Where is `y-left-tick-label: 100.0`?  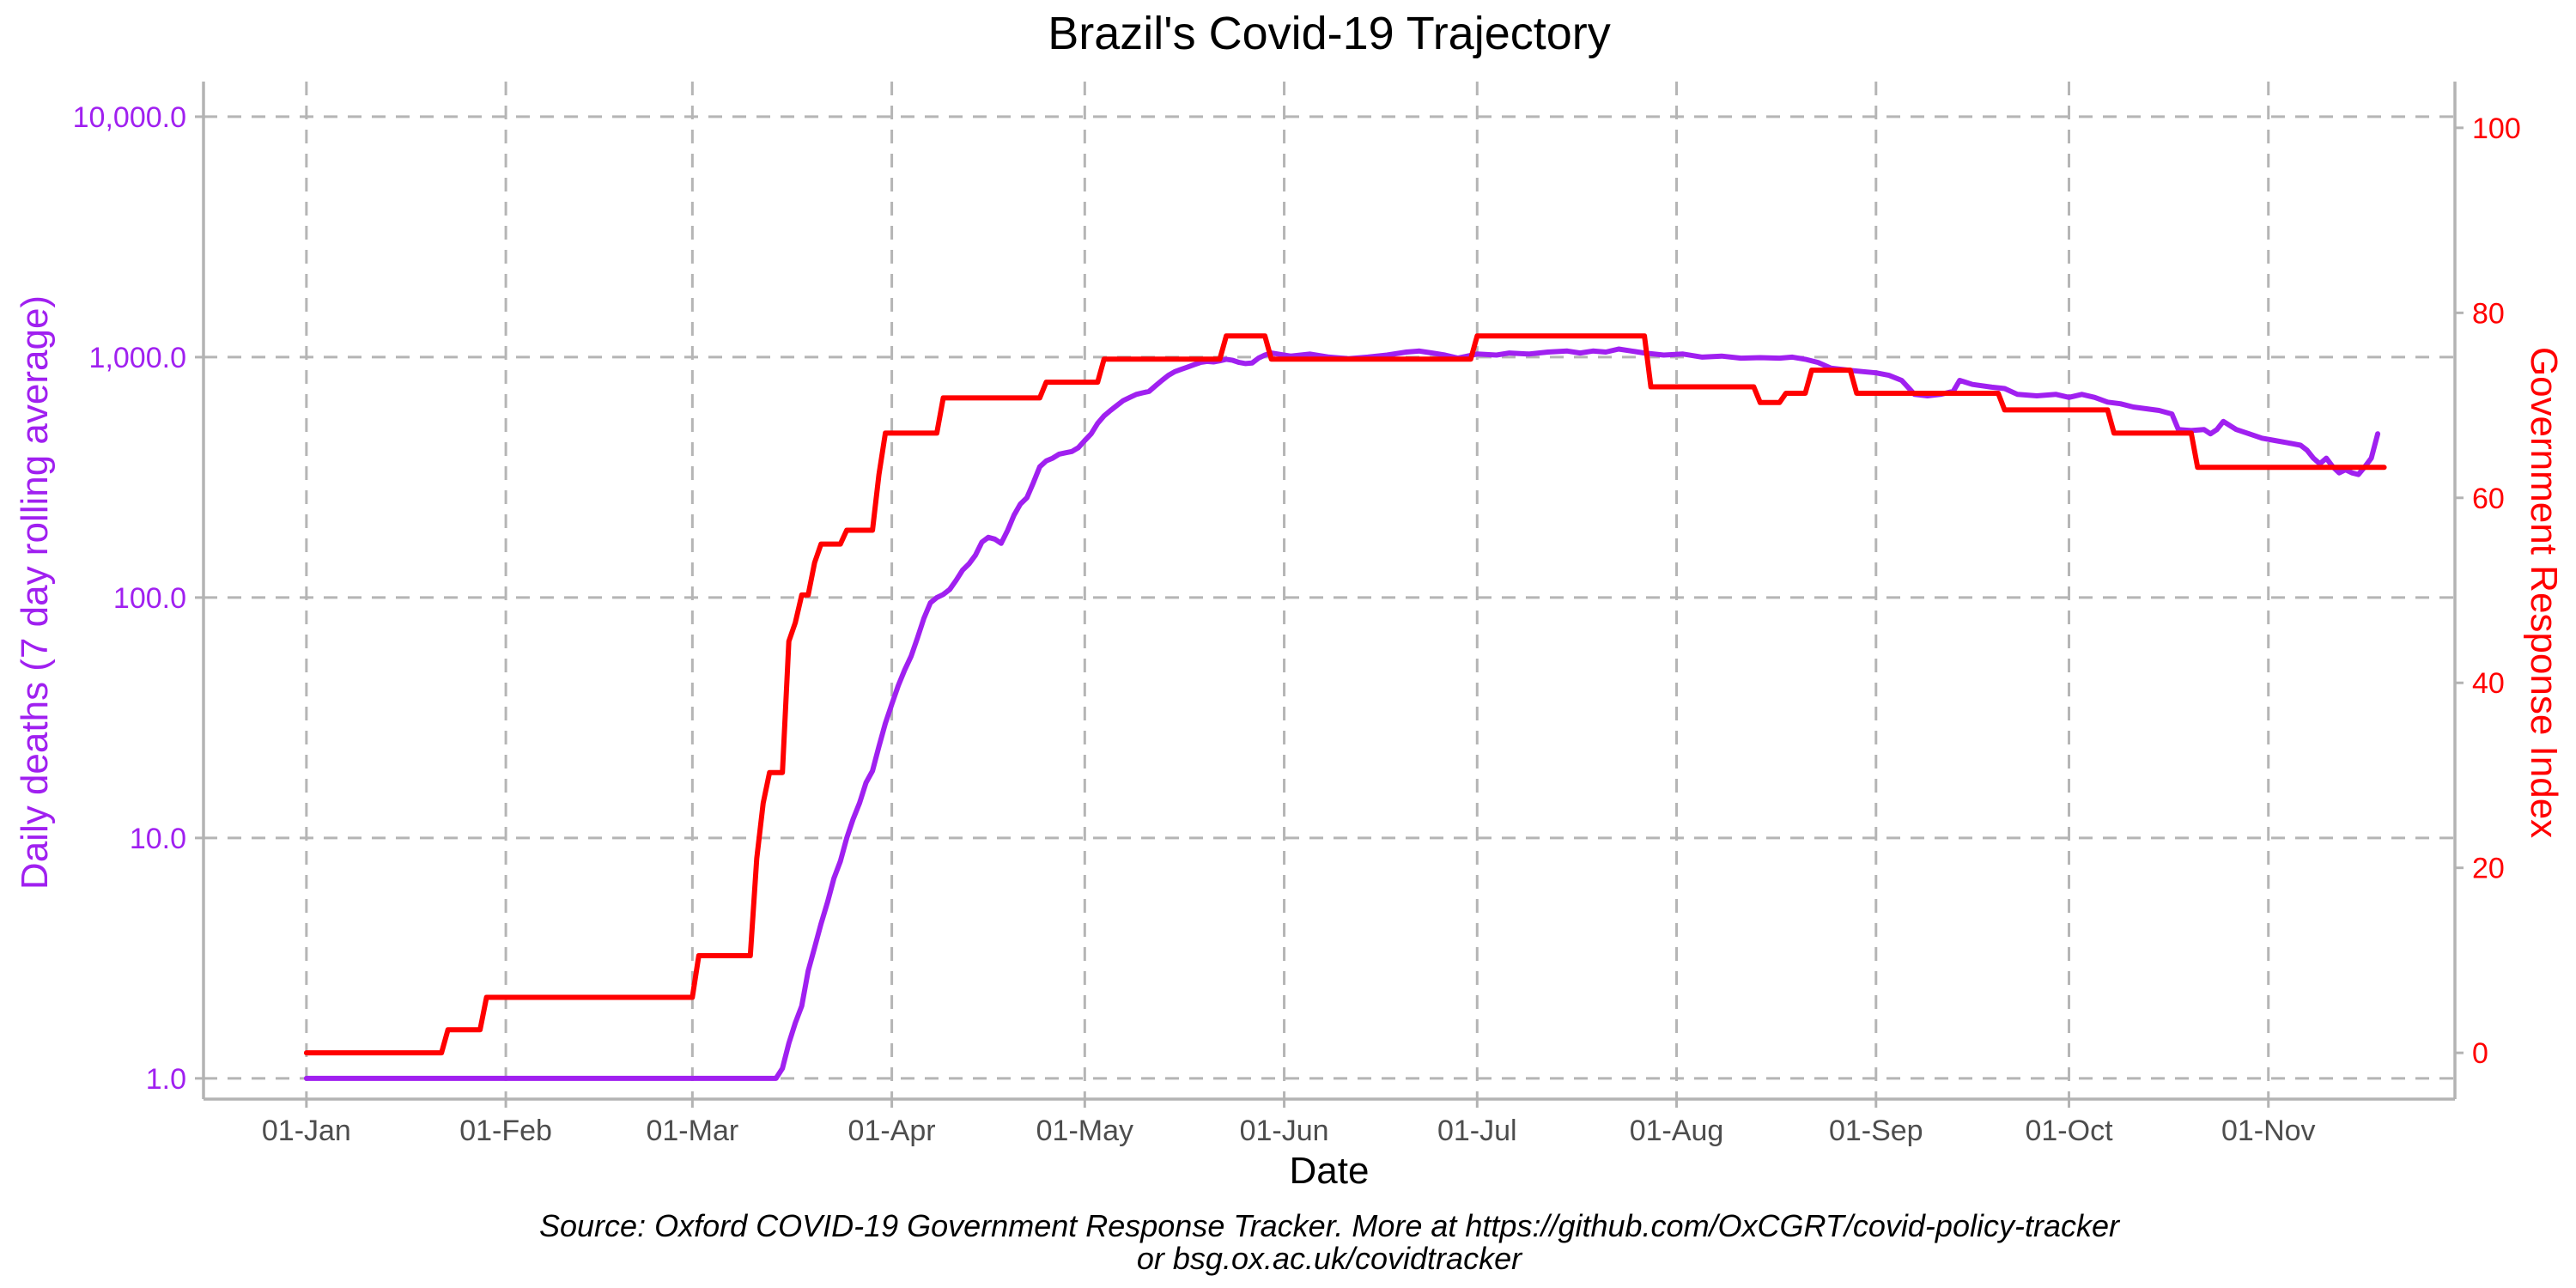
y-left-tick-label: 100.0 is located at coordinates (149, 598).